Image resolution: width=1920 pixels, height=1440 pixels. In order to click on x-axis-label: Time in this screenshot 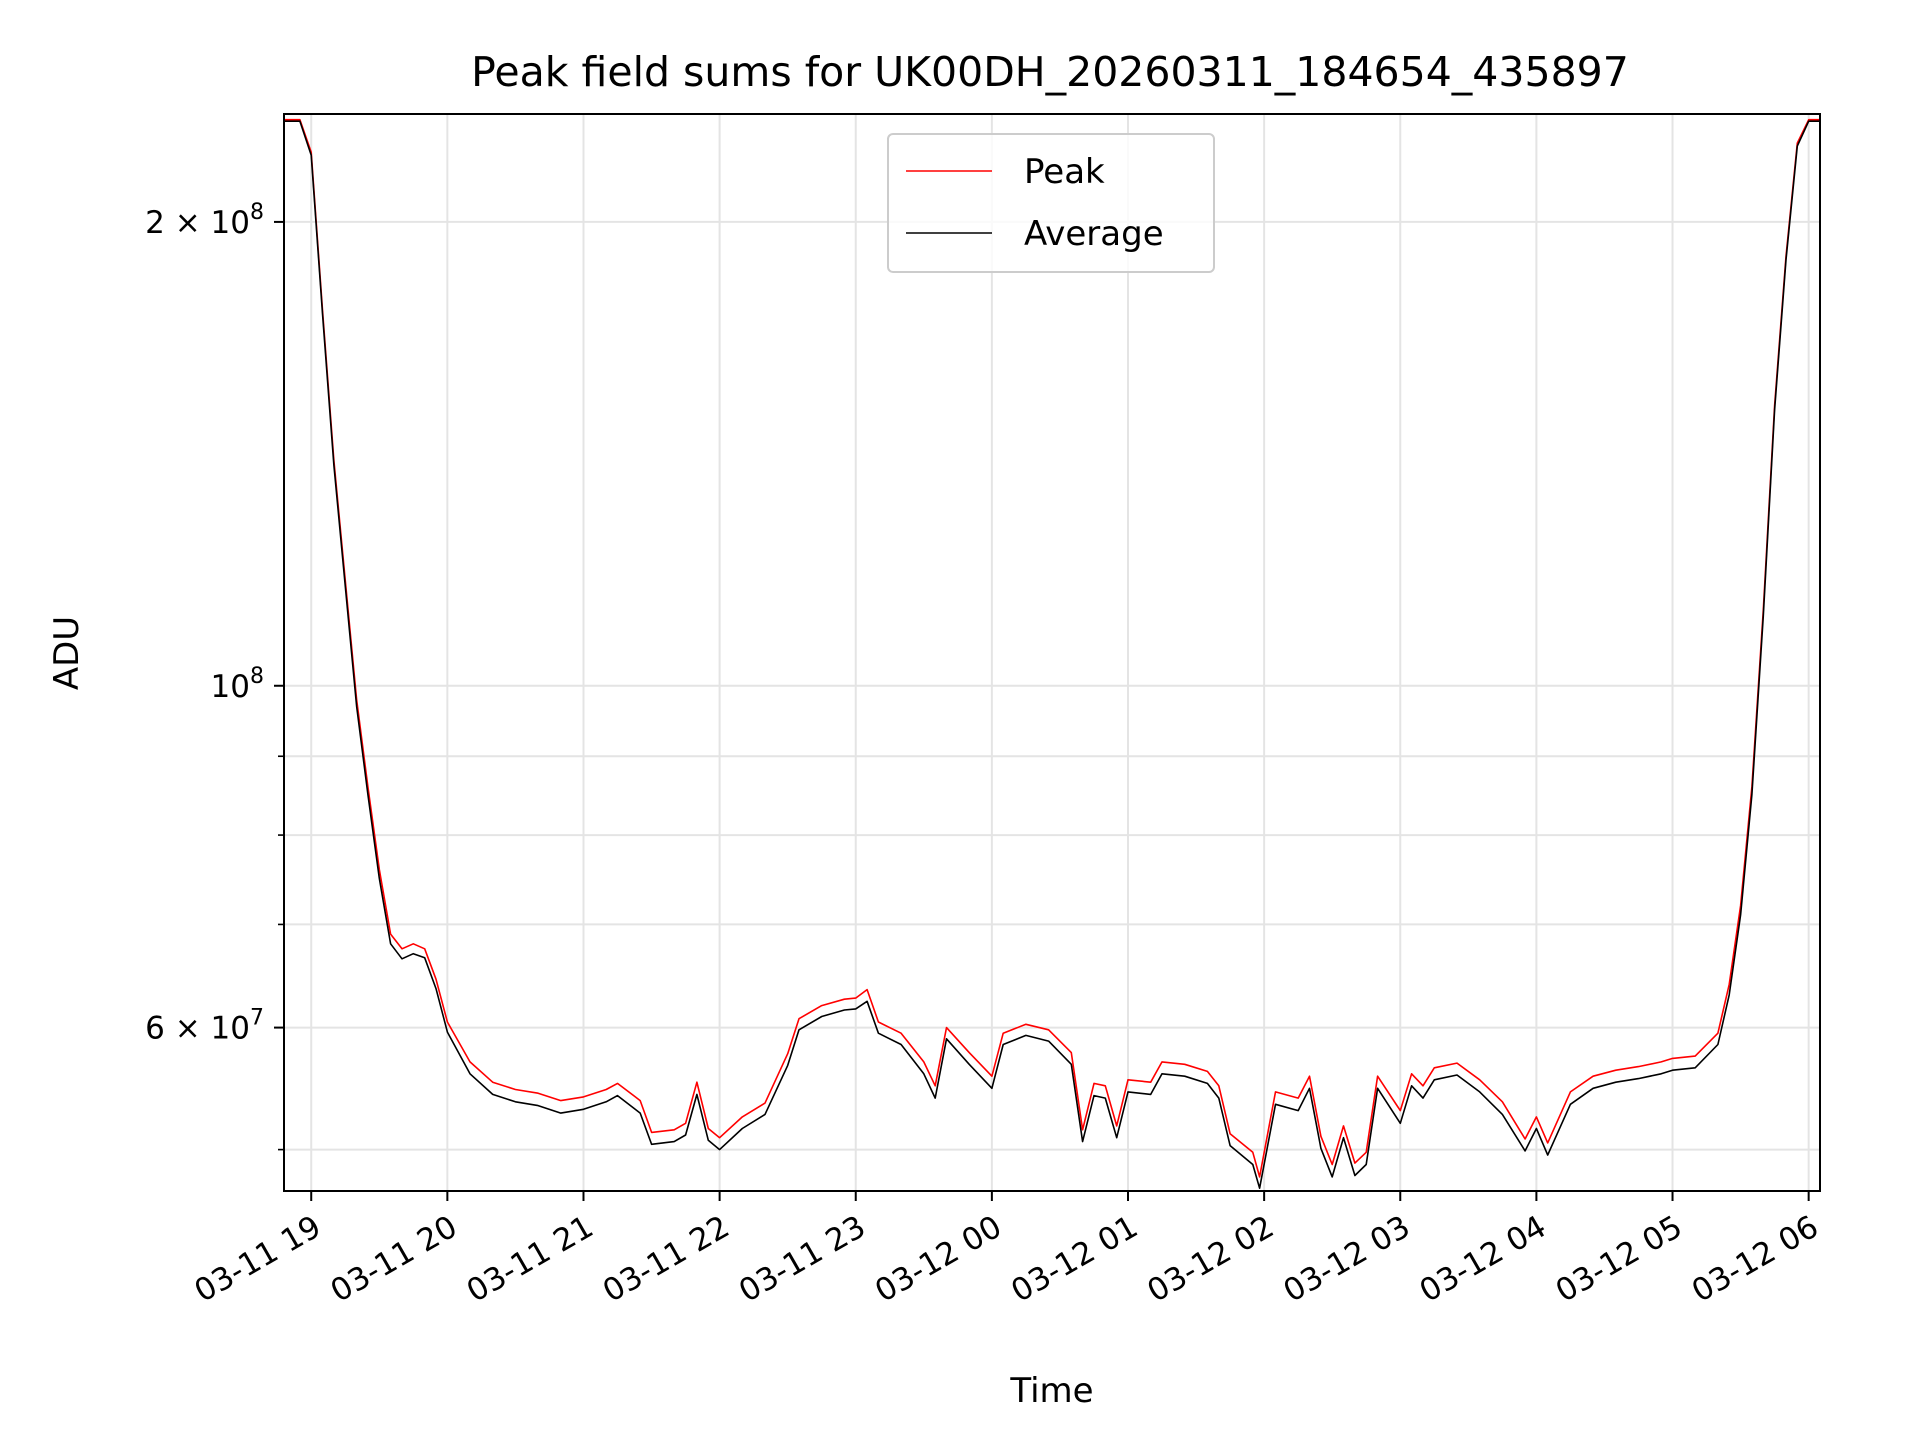, I will do `click(1051, 1391)`.